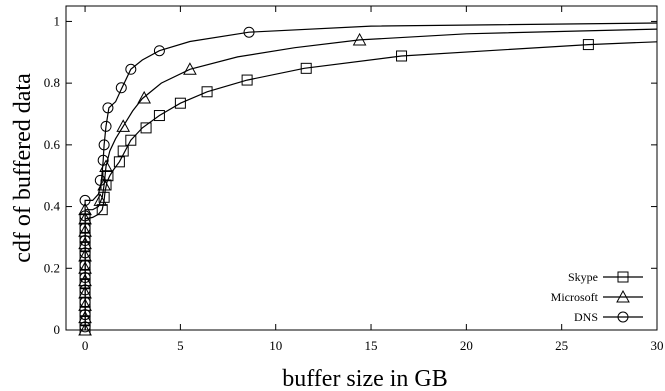  I want to click on y-axis-title: cdf of buffered data, so click(23, 168).